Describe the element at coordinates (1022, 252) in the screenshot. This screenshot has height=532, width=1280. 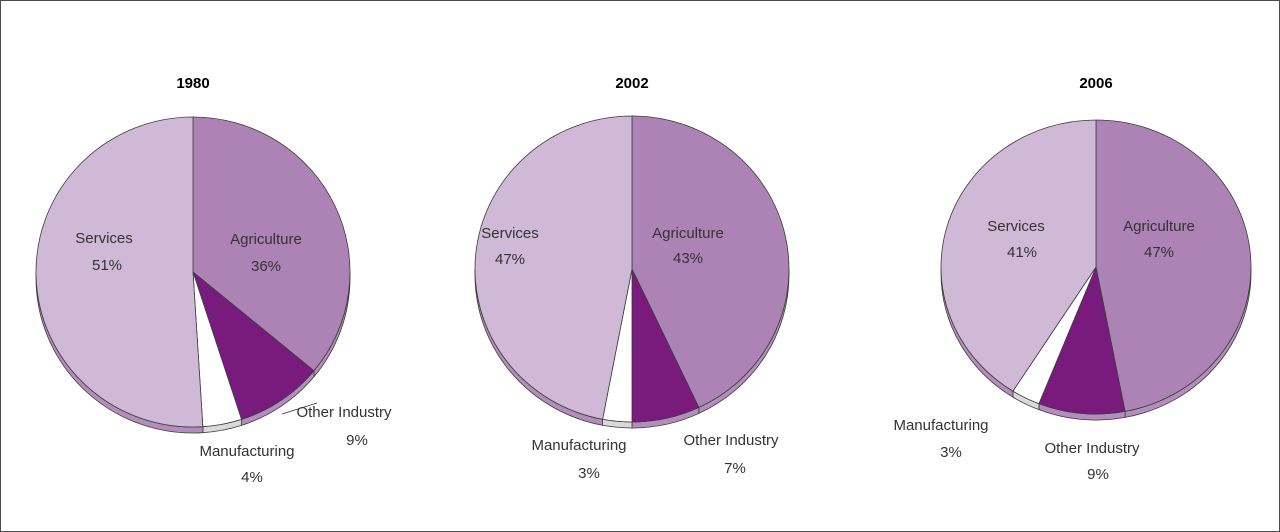
I see `slice-value-services: 41%` at that location.